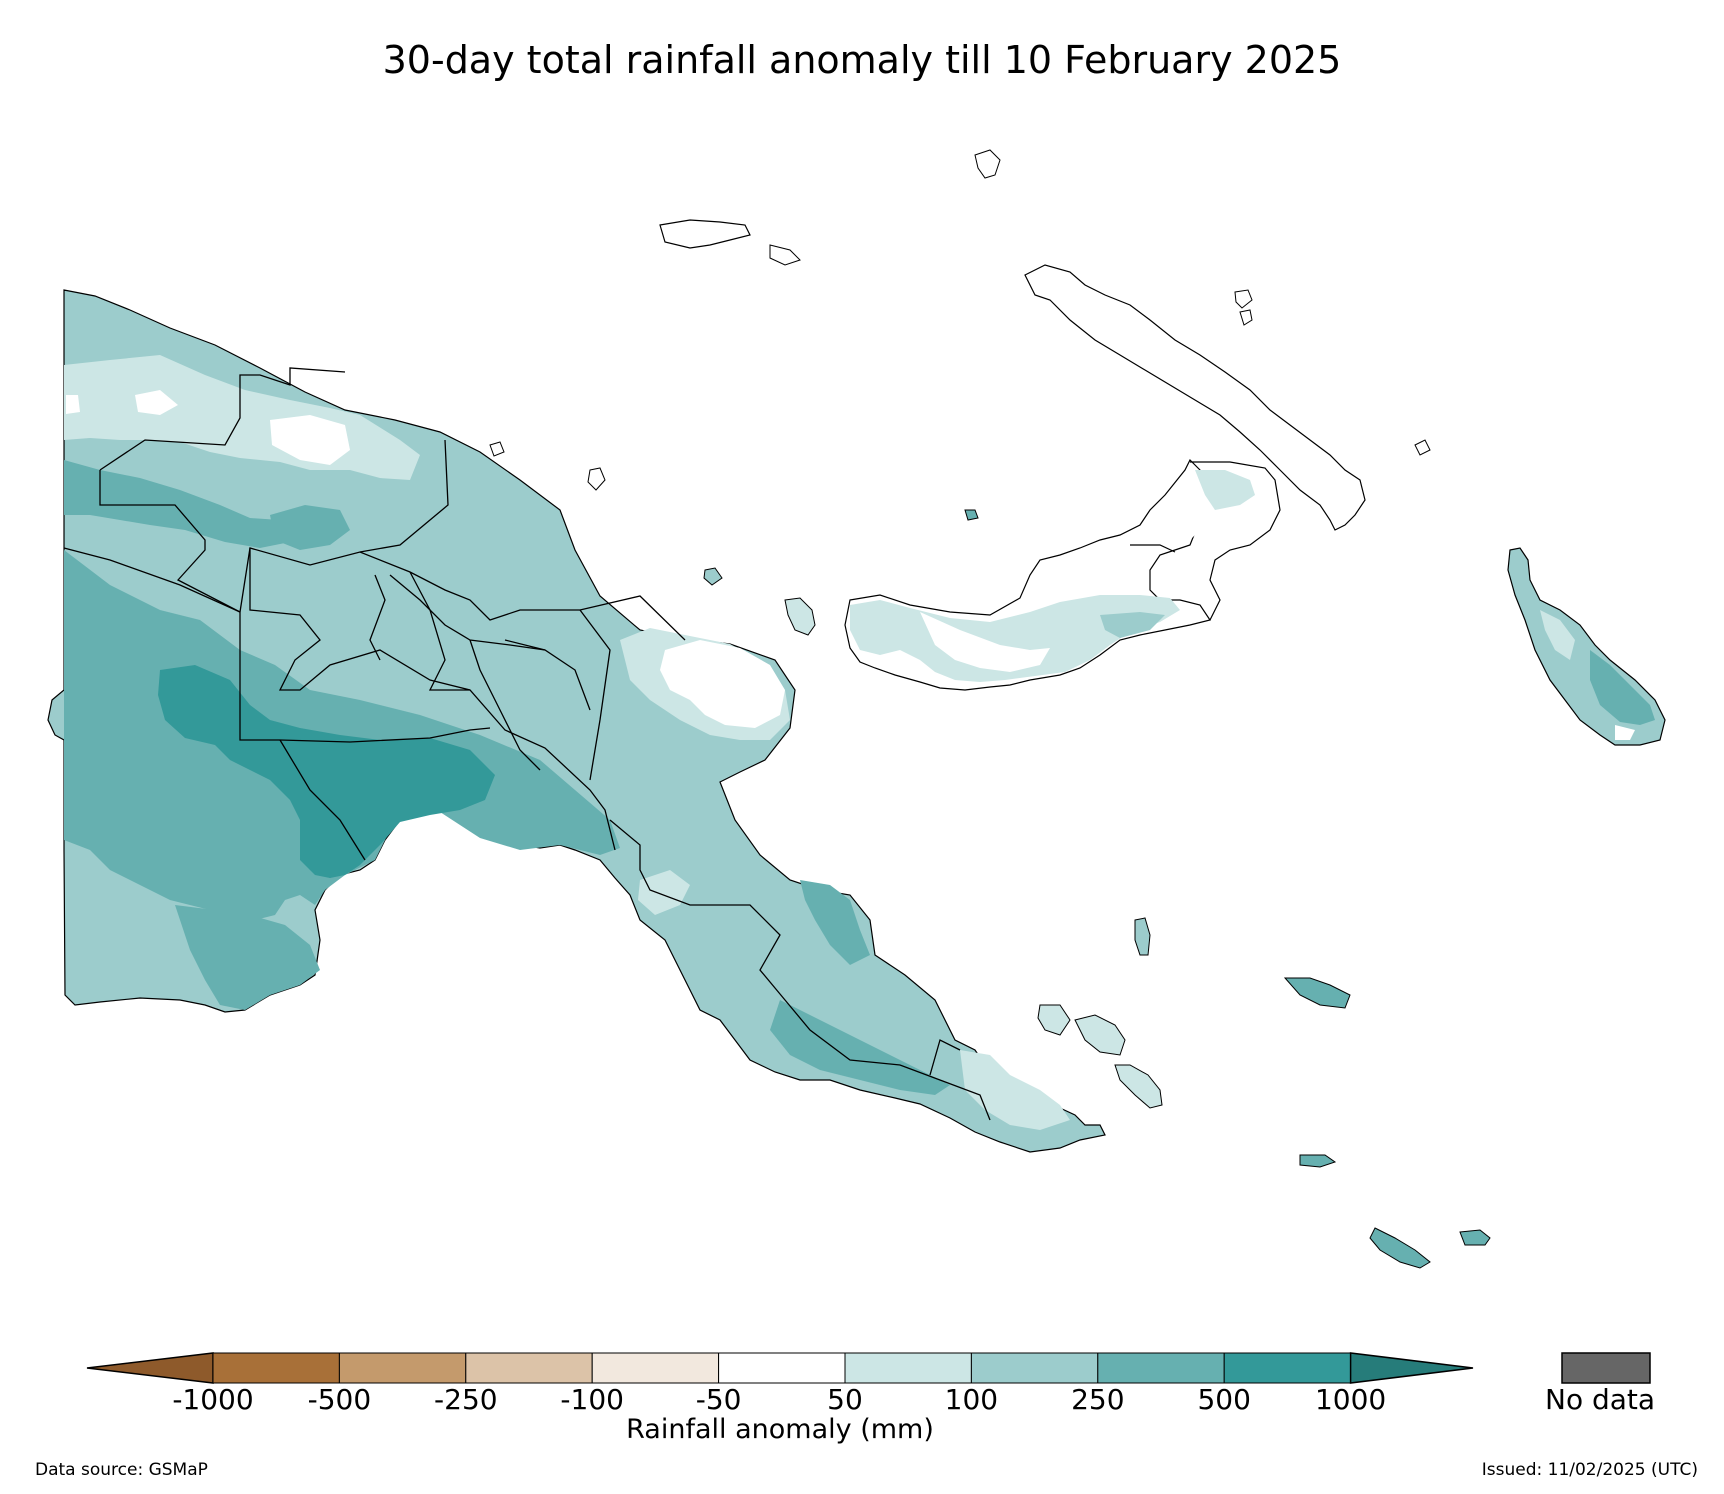 The image size is (1724, 1494). I want to click on milne-bay-islands, so click(1264, 1093).